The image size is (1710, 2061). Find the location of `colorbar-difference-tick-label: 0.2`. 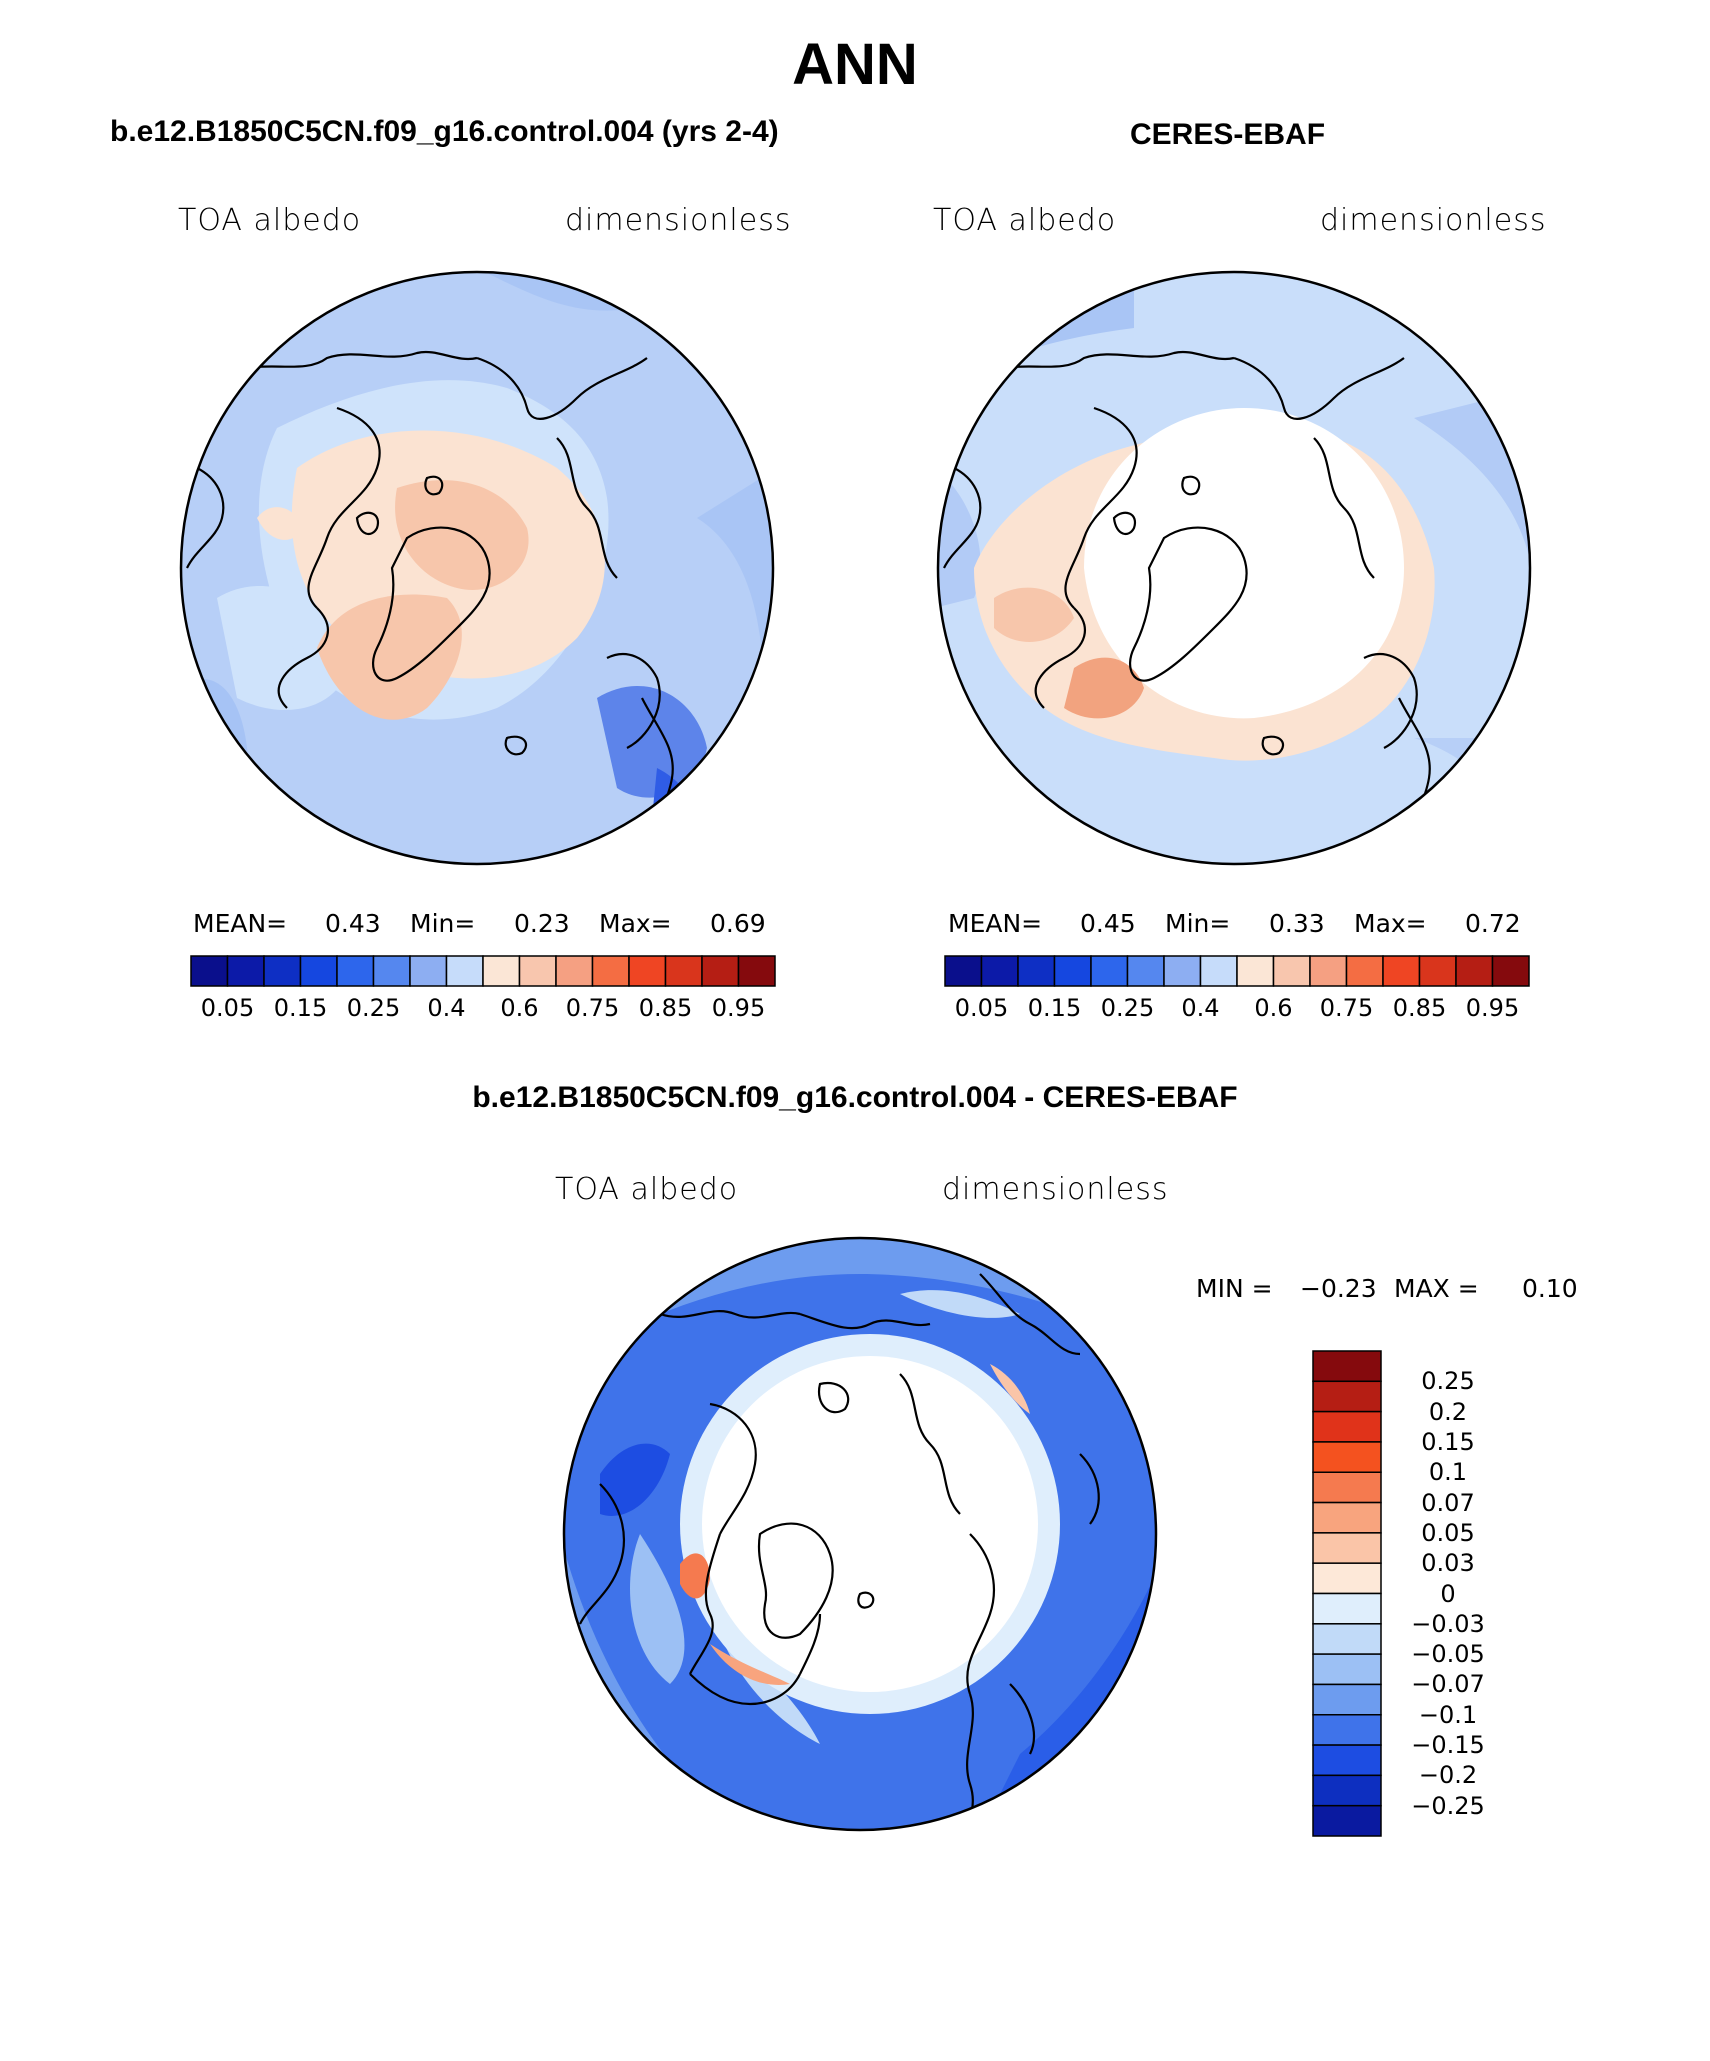

colorbar-difference-tick-label: 0.2 is located at coordinates (1448, 1411).